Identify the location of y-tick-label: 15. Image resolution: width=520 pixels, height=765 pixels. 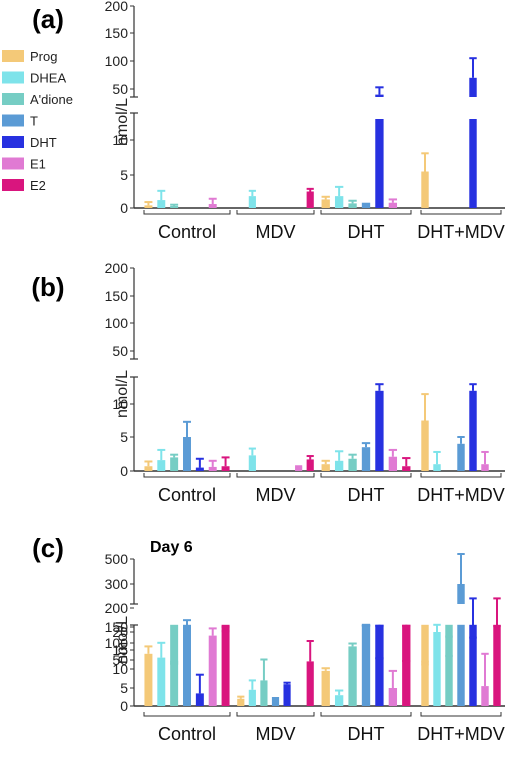
(120, 650).